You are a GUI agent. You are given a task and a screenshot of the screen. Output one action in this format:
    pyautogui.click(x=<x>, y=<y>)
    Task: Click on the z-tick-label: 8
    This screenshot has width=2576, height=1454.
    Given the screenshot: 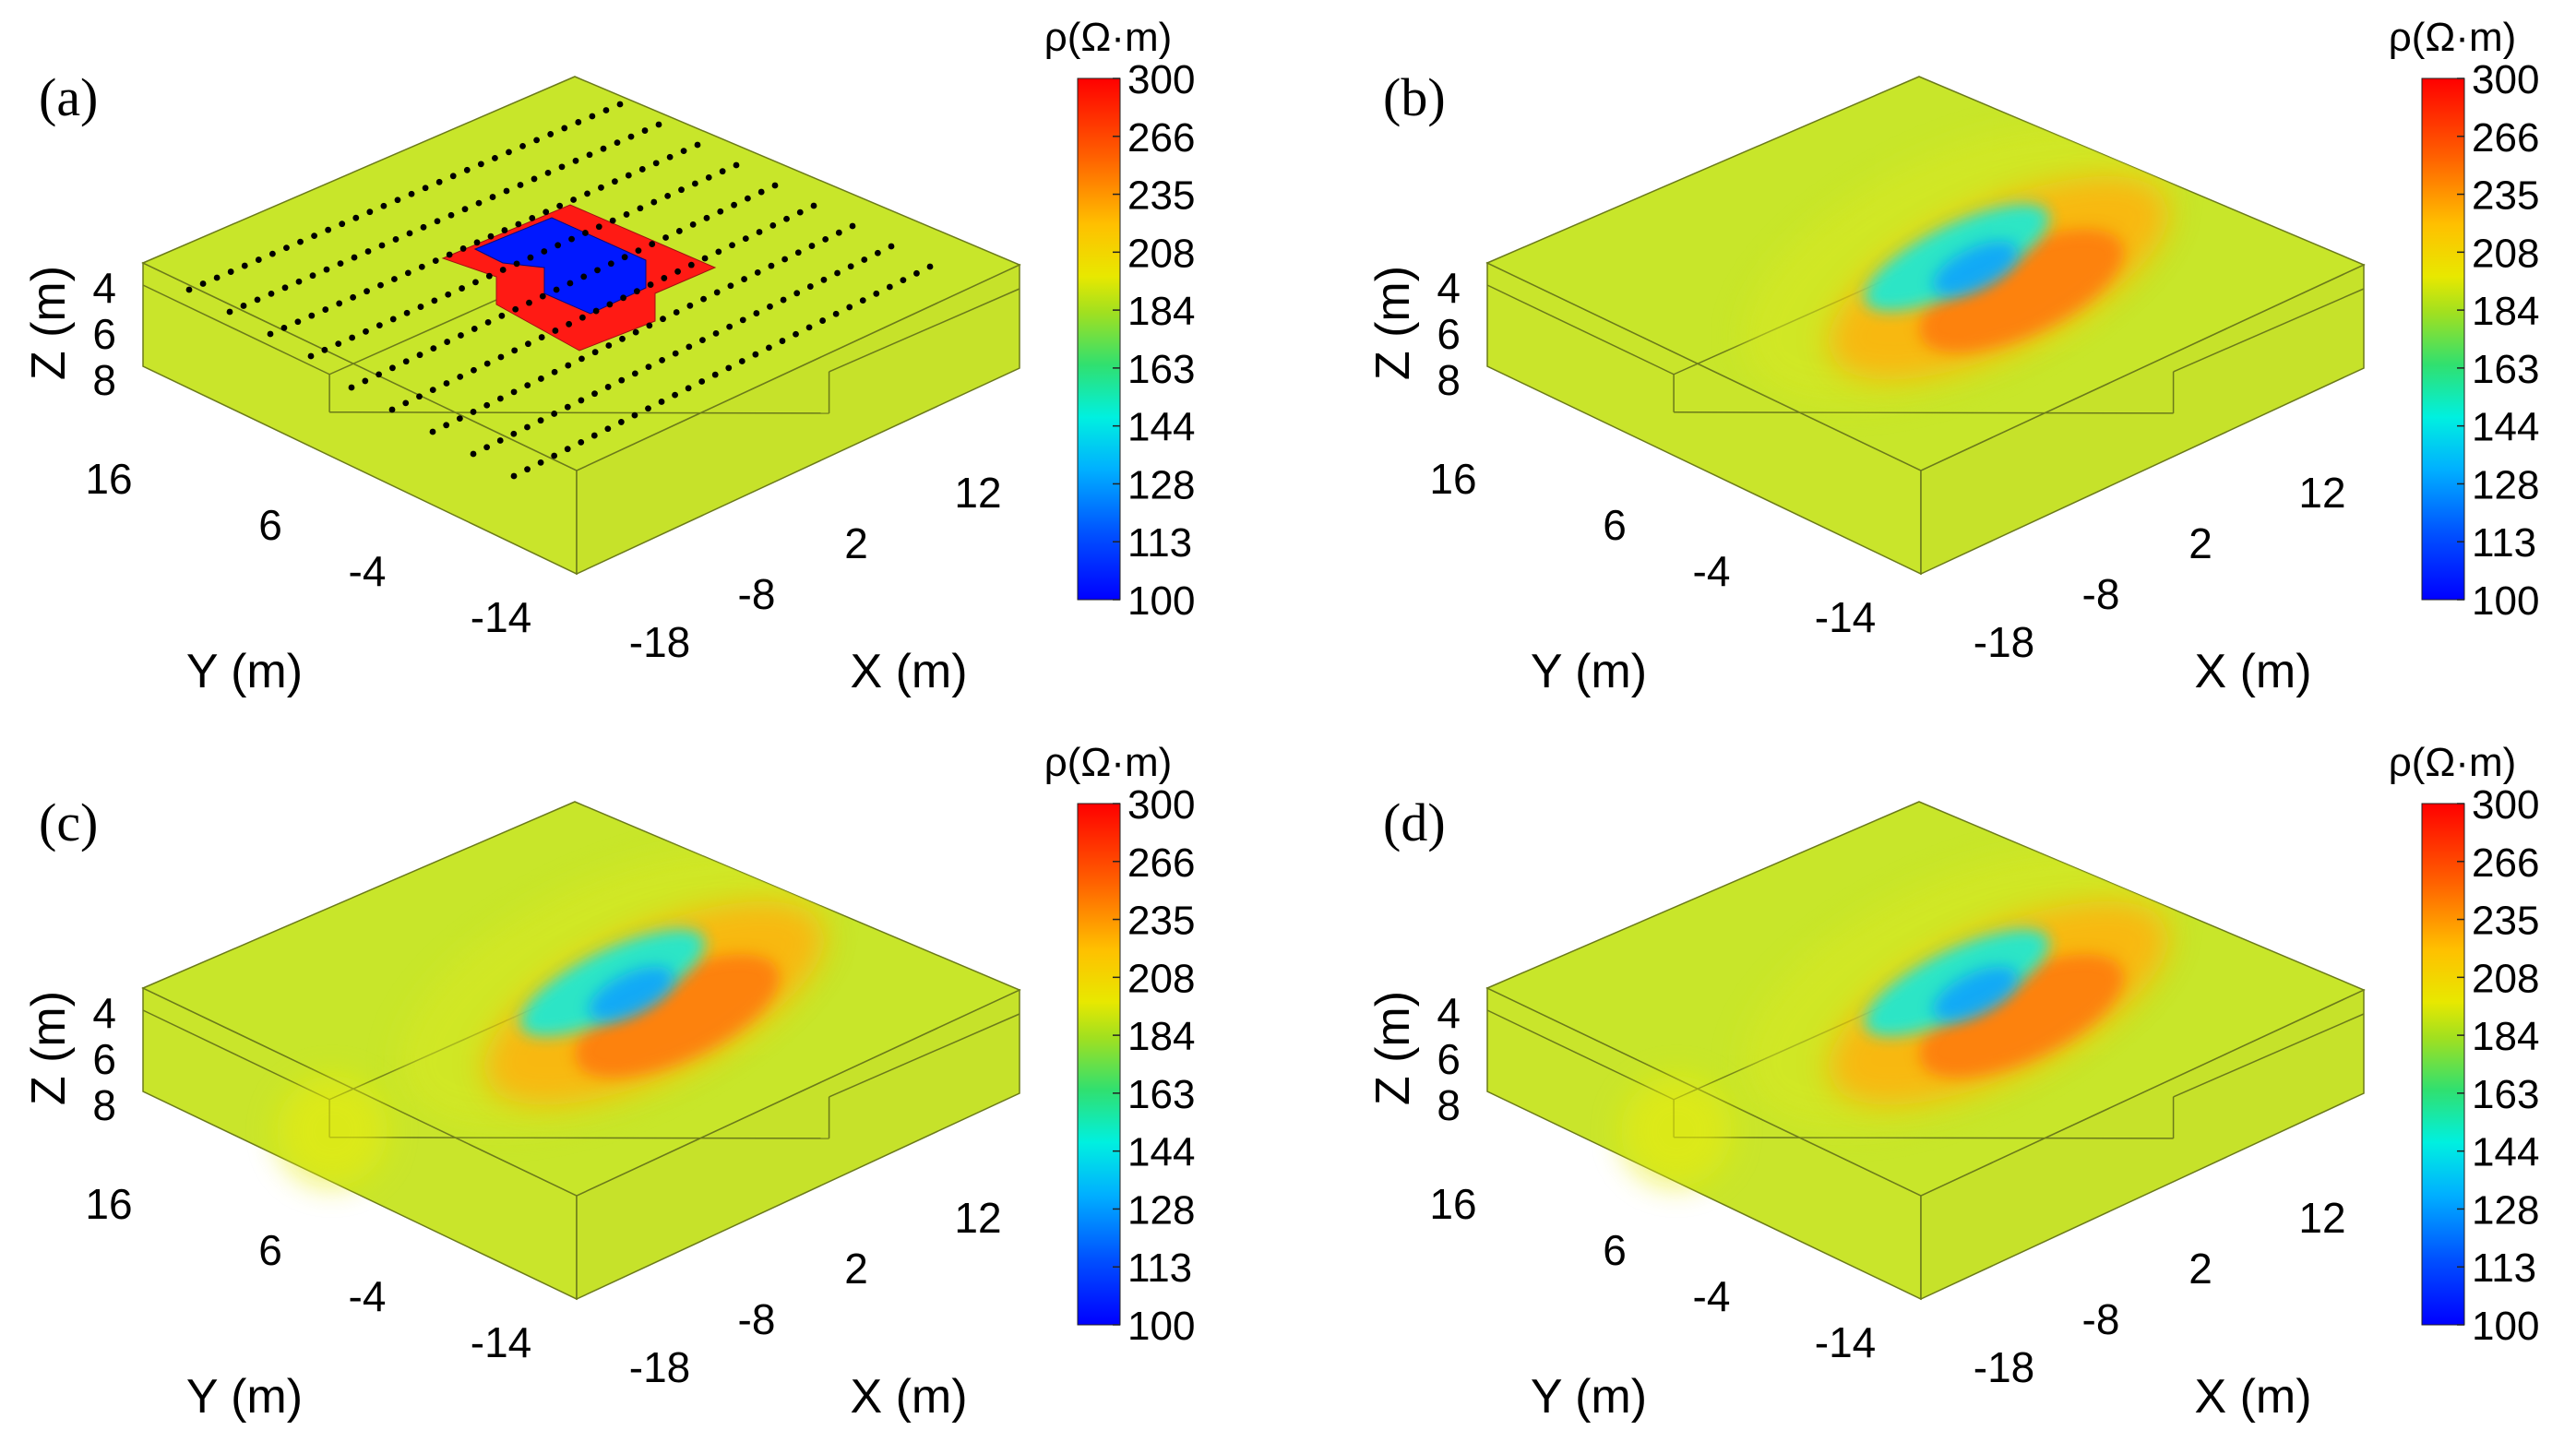 What is the action you would take?
    pyautogui.click(x=1449, y=380)
    